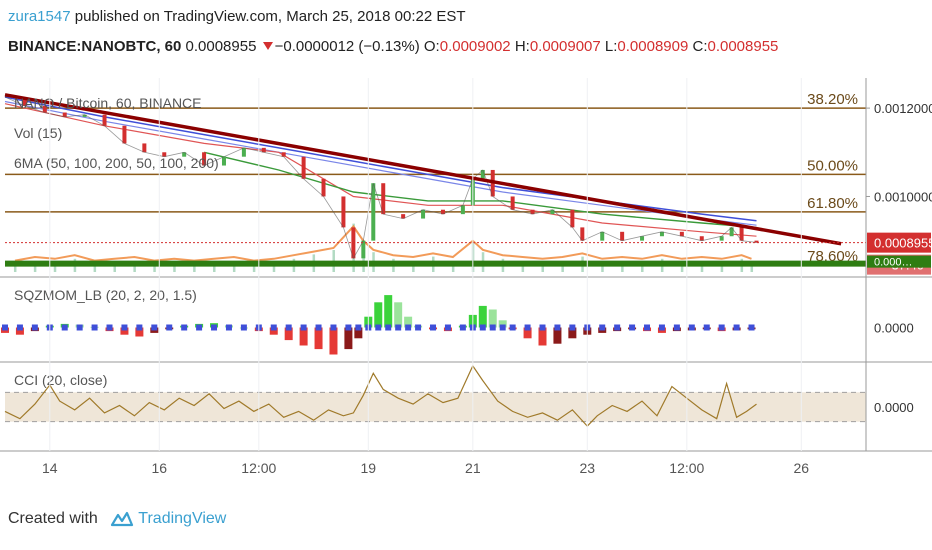  I want to click on indicator-legend: SQZMOM_LB (20, 2, 20, 1.5), so click(105, 295).